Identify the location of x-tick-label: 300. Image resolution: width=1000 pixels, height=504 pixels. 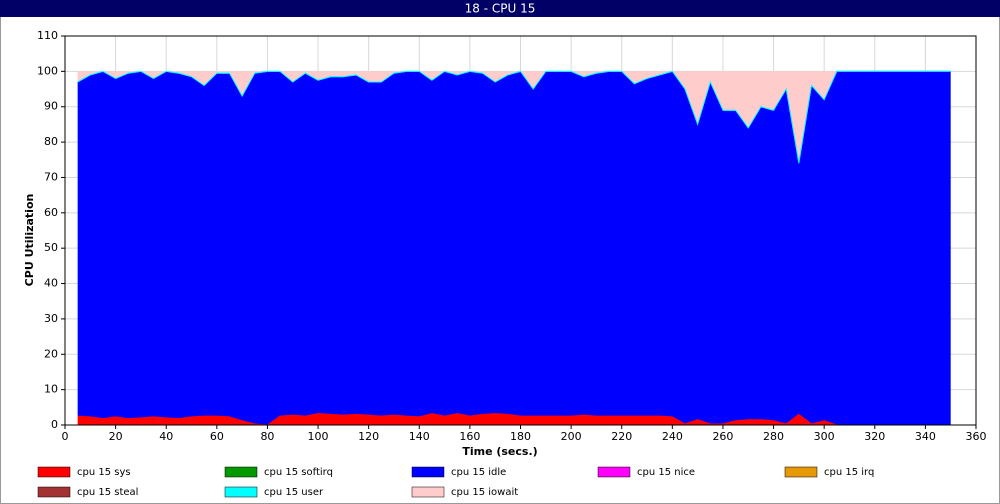
(824, 436).